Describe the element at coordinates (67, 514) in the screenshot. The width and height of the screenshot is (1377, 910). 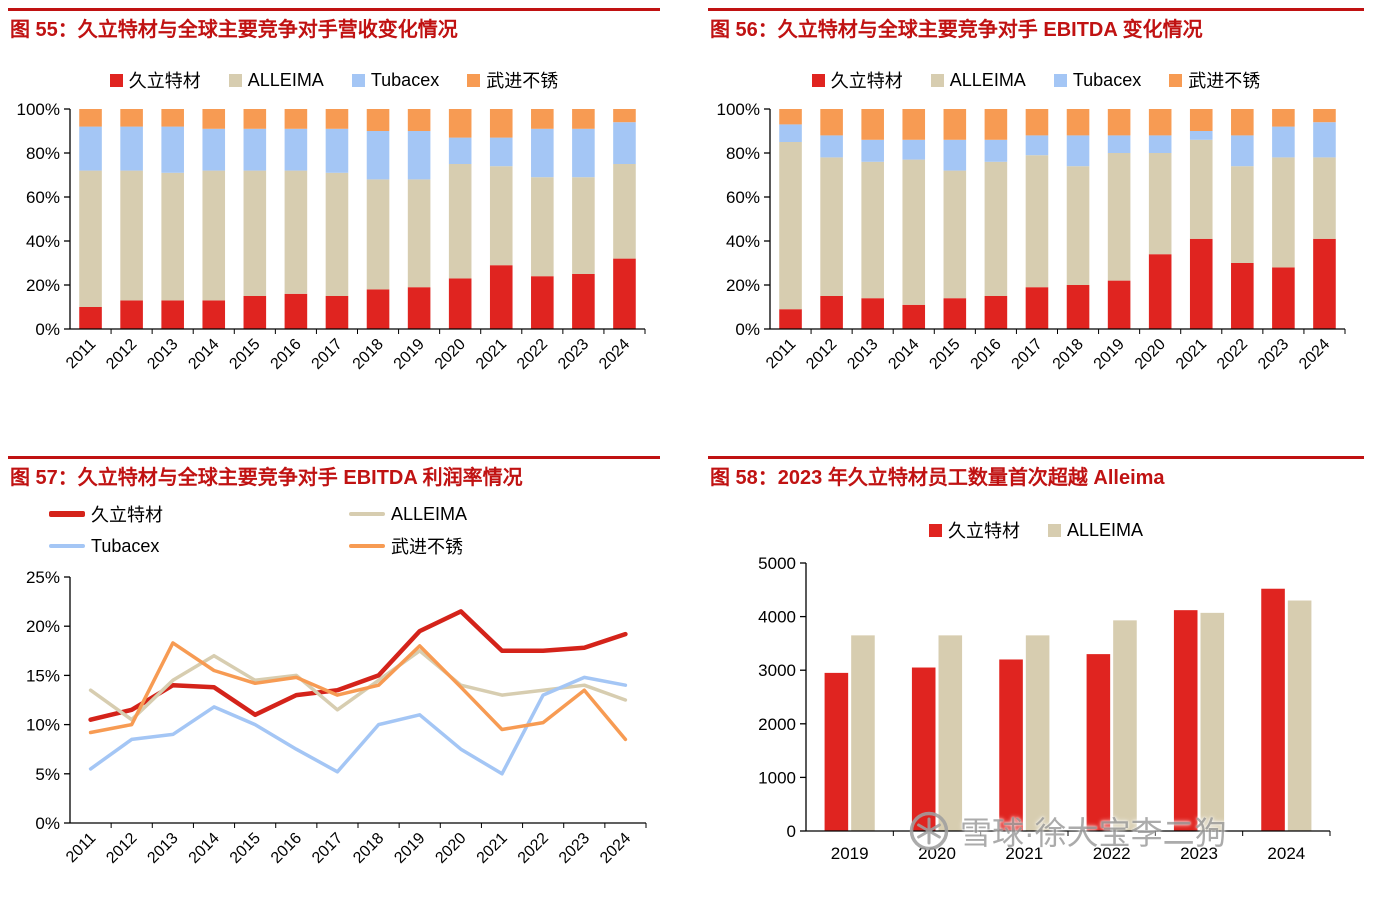
I see `legend-swatch-jiuli` at that location.